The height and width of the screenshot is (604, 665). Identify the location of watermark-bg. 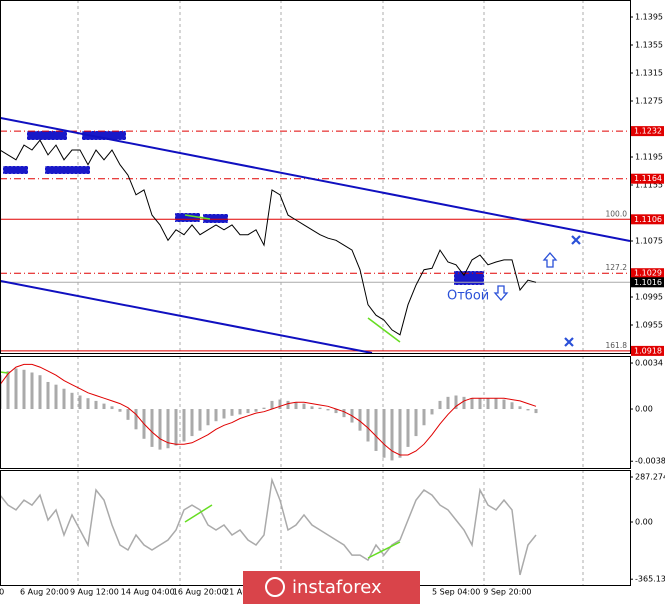
(331, 587).